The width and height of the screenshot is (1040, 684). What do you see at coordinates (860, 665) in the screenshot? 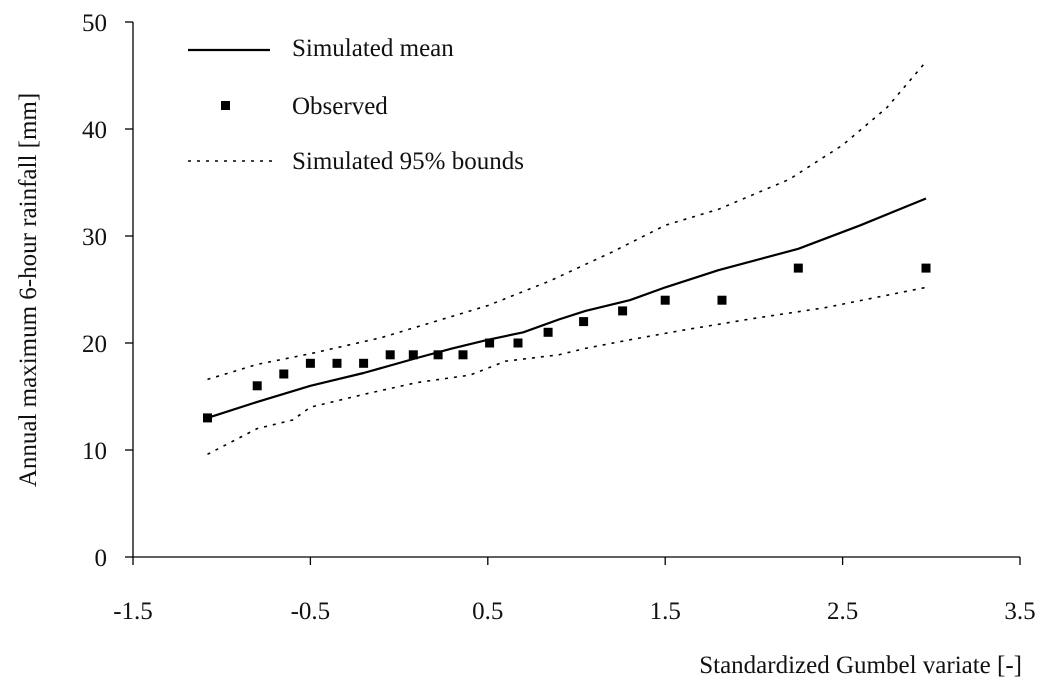
I see `x-axis-title: Standardized Gumbel variate [-]` at bounding box center [860, 665].